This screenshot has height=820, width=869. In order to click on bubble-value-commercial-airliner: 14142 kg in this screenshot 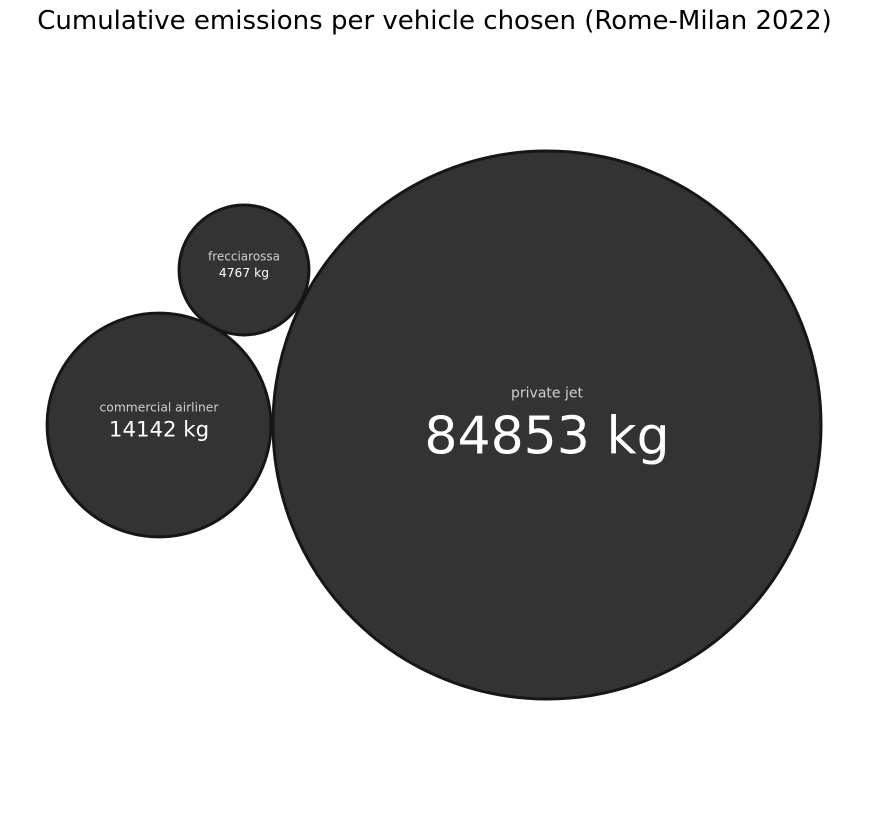, I will do `click(159, 430)`.